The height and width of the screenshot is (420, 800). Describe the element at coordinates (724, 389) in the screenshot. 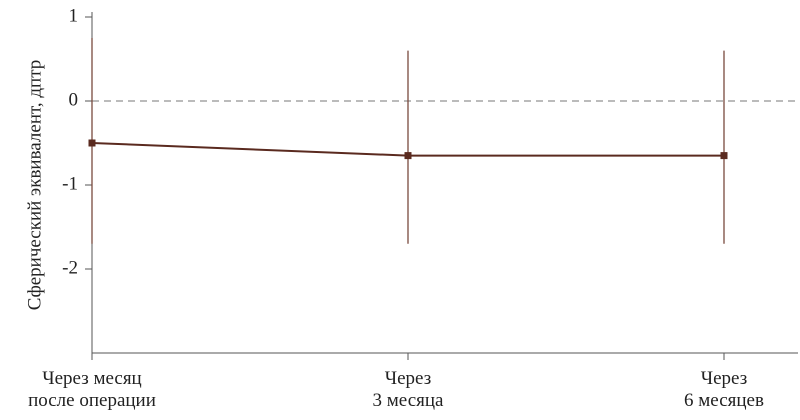

I see `x-tick-label: Через 6 месяцев` at that location.